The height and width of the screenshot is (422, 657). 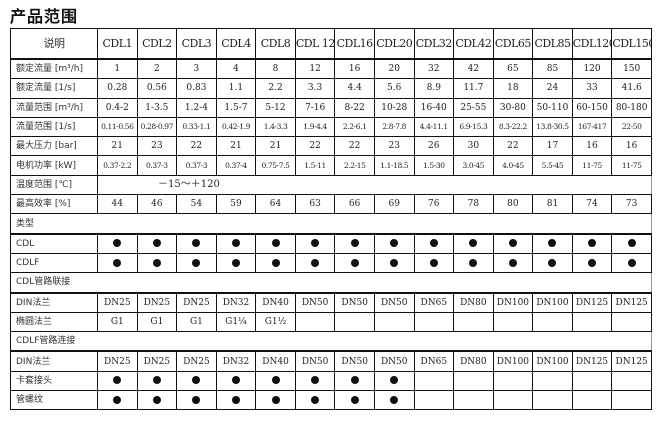 I want to click on table-cell: CDL4, so click(x=236, y=44).